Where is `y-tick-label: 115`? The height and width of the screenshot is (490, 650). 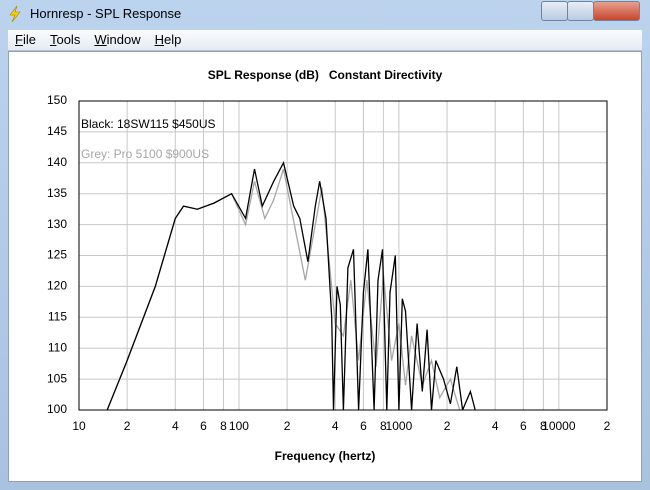 y-tick-label: 115 is located at coordinates (57, 316).